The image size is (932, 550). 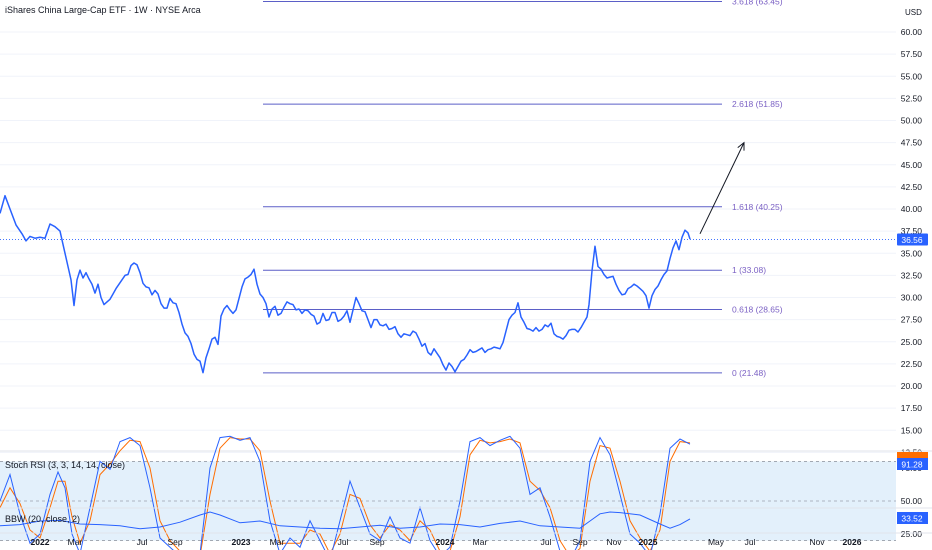 I want to click on bbw-pane: 33.52 BBW (20, close, 2), so click(x=466, y=518).